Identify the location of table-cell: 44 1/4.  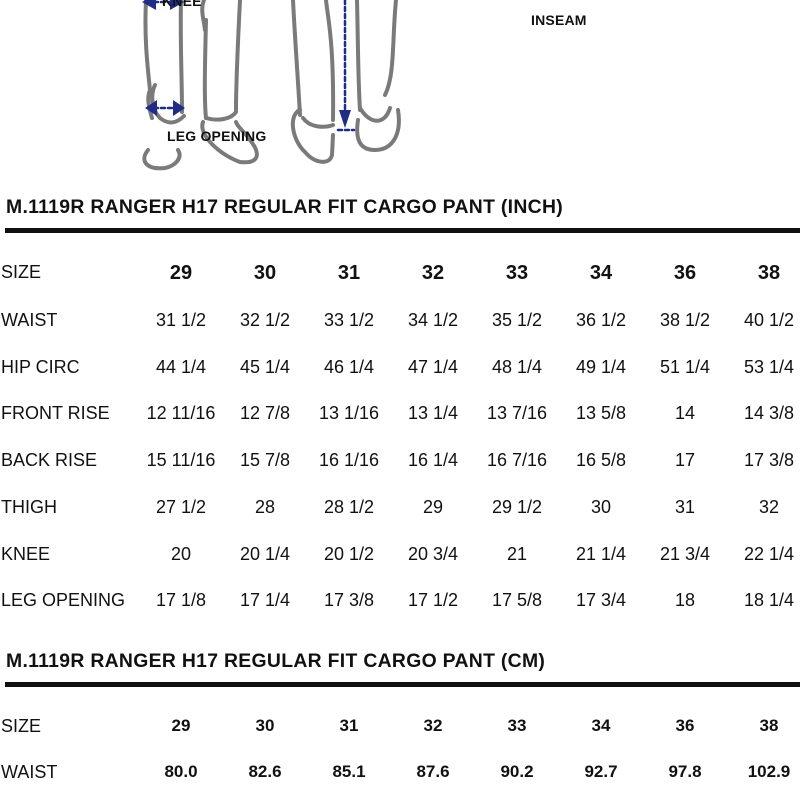
(181, 367).